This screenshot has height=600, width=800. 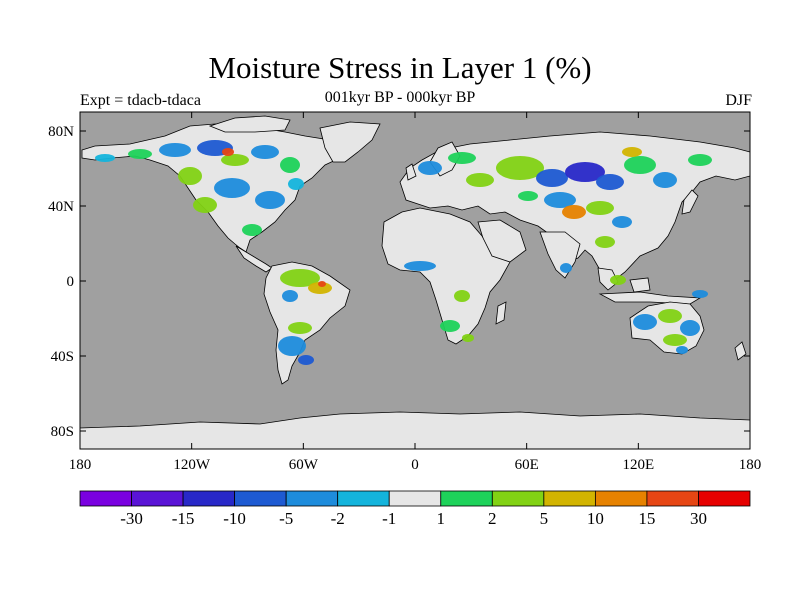 What do you see at coordinates (350, 142) in the screenshot?
I see `greenland` at bounding box center [350, 142].